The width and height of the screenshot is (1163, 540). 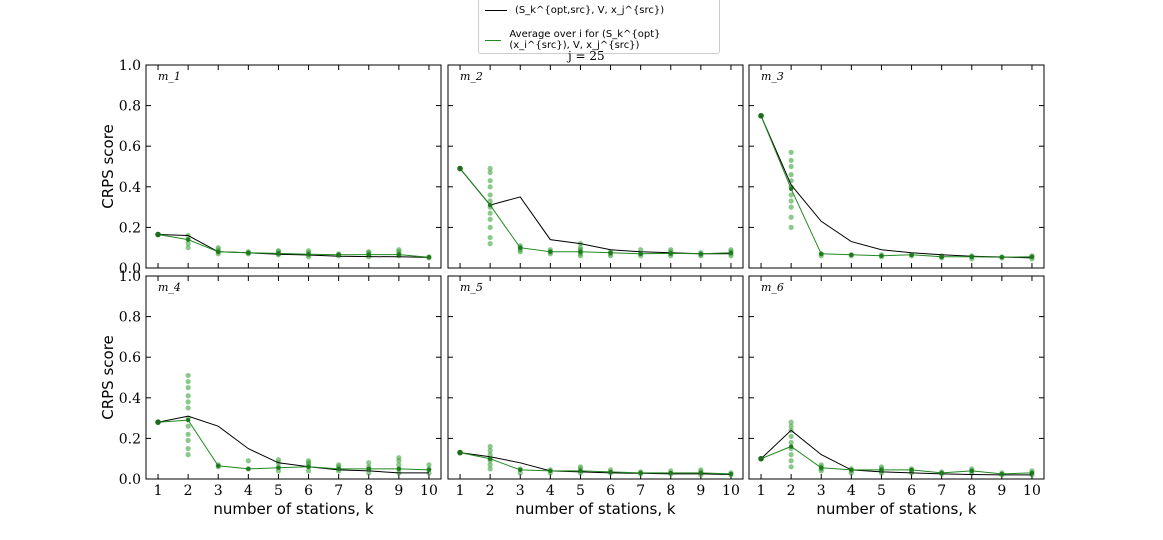 What do you see at coordinates (772, 287) in the screenshot?
I see `panel-label: m_6` at bounding box center [772, 287].